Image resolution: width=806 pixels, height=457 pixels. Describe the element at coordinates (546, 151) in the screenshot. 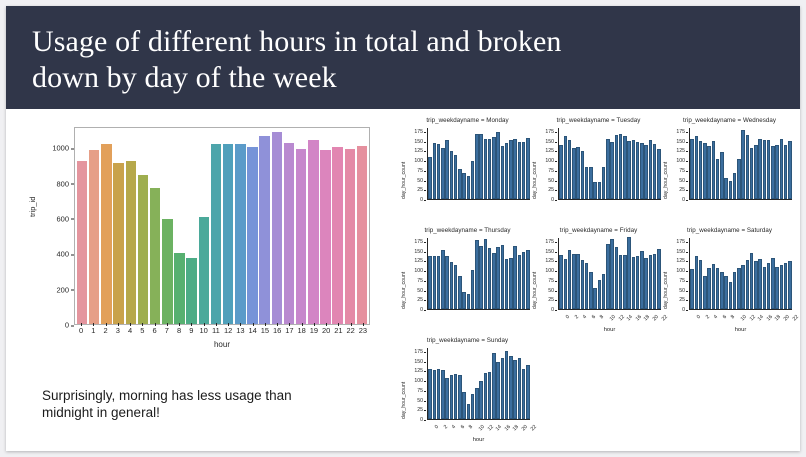

I see `facet-y-tick: 125` at that location.